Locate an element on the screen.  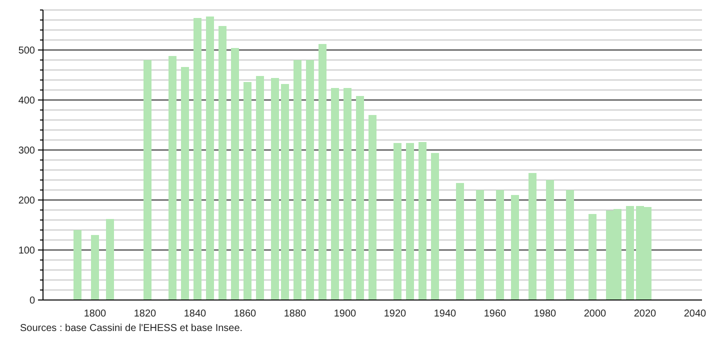
x-tick-label: 1920 is located at coordinates (395, 314).